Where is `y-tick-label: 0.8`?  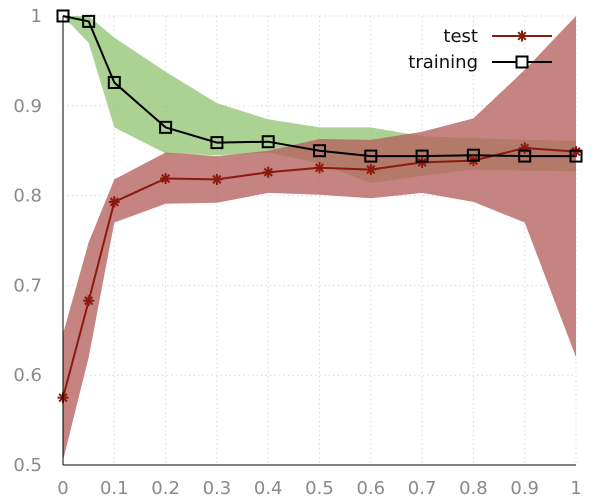
y-tick-label: 0.8 is located at coordinates (27, 196).